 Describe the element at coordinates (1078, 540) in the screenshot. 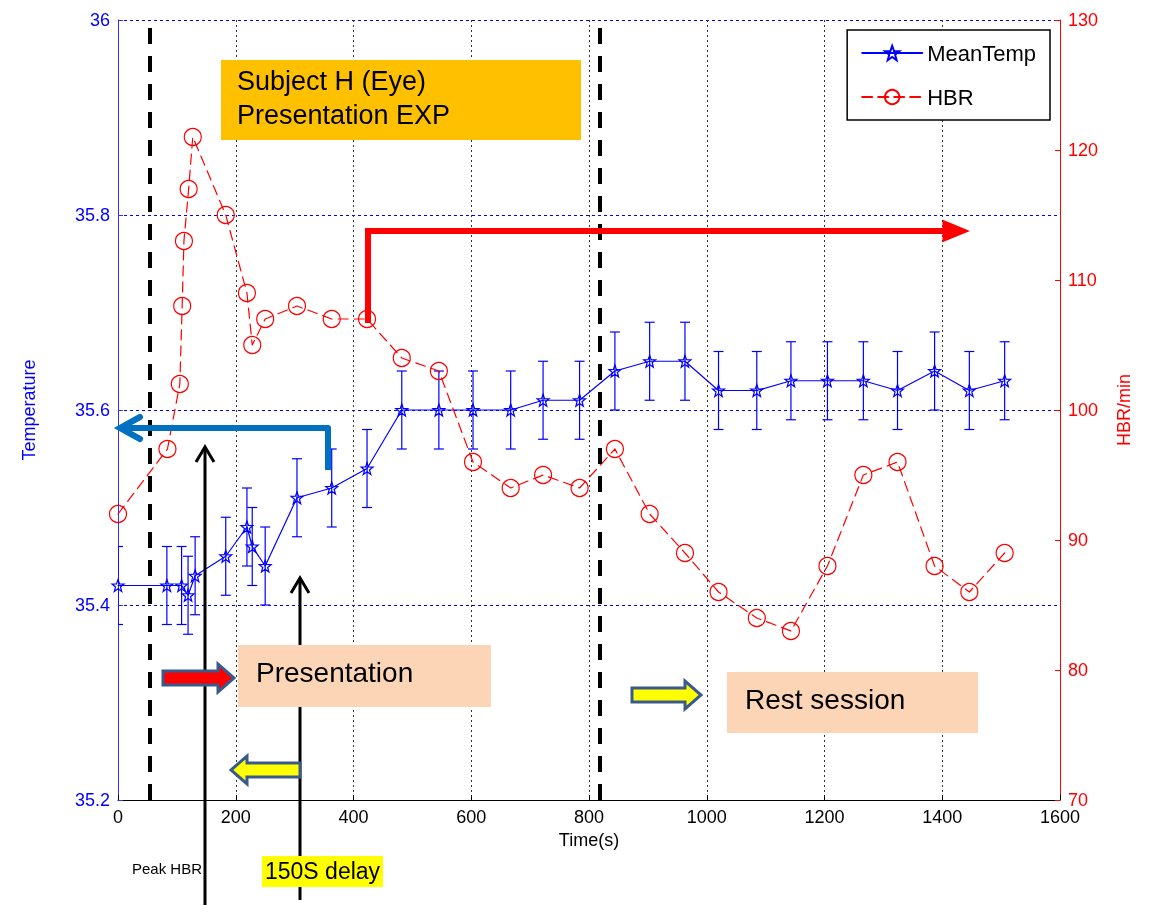

I see `y2-tick-label: 90` at that location.